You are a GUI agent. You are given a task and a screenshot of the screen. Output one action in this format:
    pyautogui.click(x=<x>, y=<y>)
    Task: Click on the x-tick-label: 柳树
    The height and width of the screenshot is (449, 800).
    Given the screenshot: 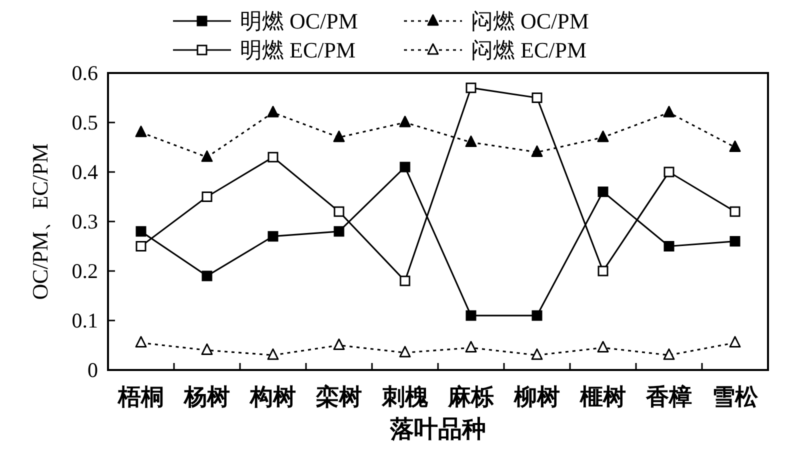 What is the action you would take?
    pyautogui.click(x=536, y=397)
    